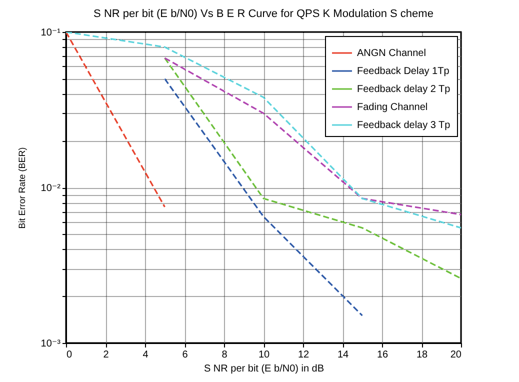 Image resolution: width=519 pixels, height=382 pixels. I want to click on x-tick-label: 20, so click(456, 355).